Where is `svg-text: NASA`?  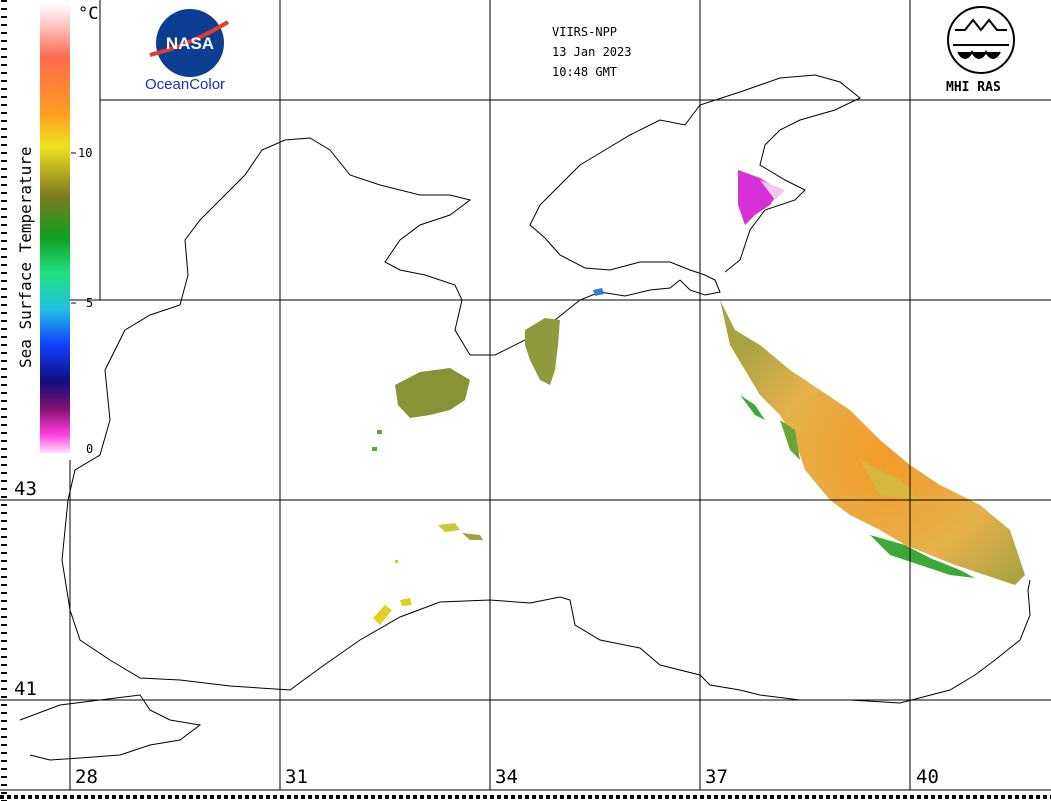 svg-text: NASA is located at coordinates (190, 43).